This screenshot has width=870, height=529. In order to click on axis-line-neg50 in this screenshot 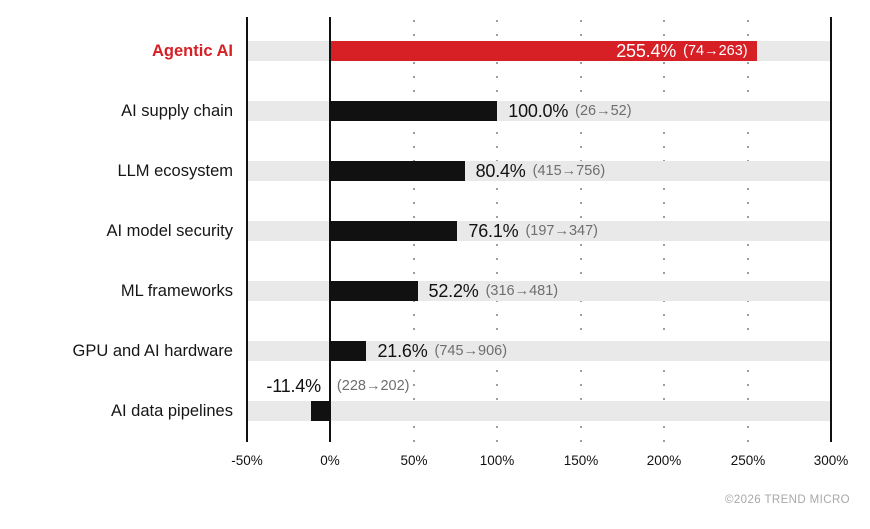, I will do `click(247, 229)`.